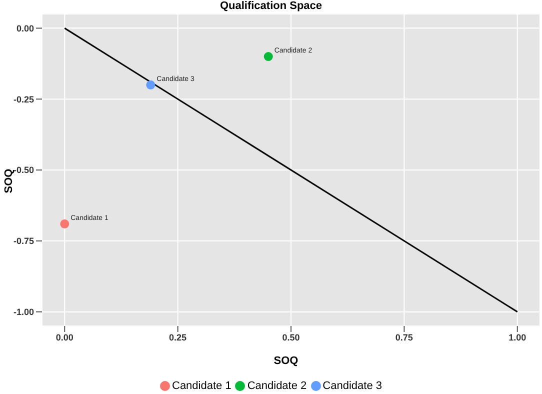 The image size is (542, 394). What do you see at coordinates (352, 386) in the screenshot?
I see `legend-label: Candidate 3` at bounding box center [352, 386].